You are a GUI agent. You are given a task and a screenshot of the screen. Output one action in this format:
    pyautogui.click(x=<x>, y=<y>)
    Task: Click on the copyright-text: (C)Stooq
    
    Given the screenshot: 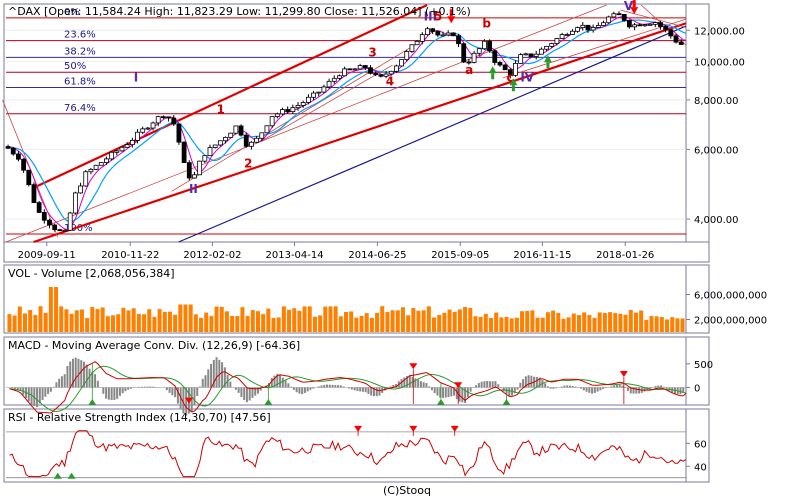 What is the action you would take?
    pyautogui.click(x=407, y=490)
    